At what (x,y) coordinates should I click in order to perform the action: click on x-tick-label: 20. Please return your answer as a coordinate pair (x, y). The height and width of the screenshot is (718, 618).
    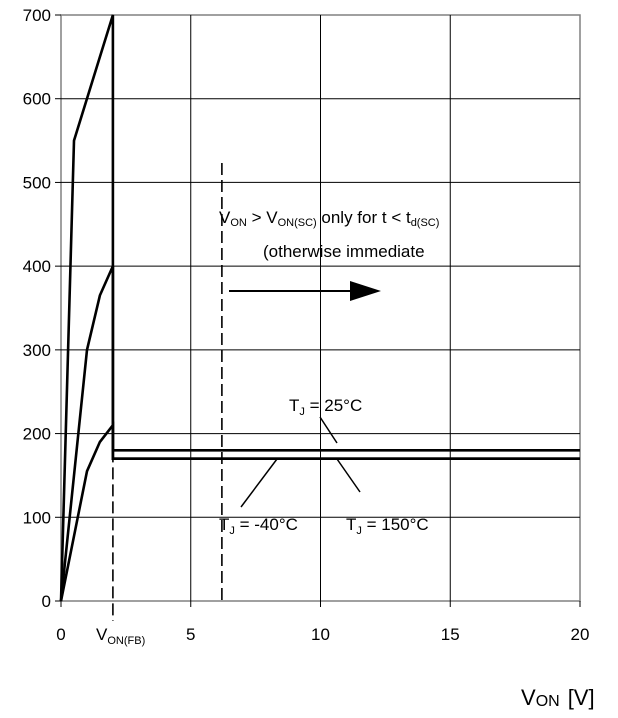
    Looking at the image, I should click on (580, 634).